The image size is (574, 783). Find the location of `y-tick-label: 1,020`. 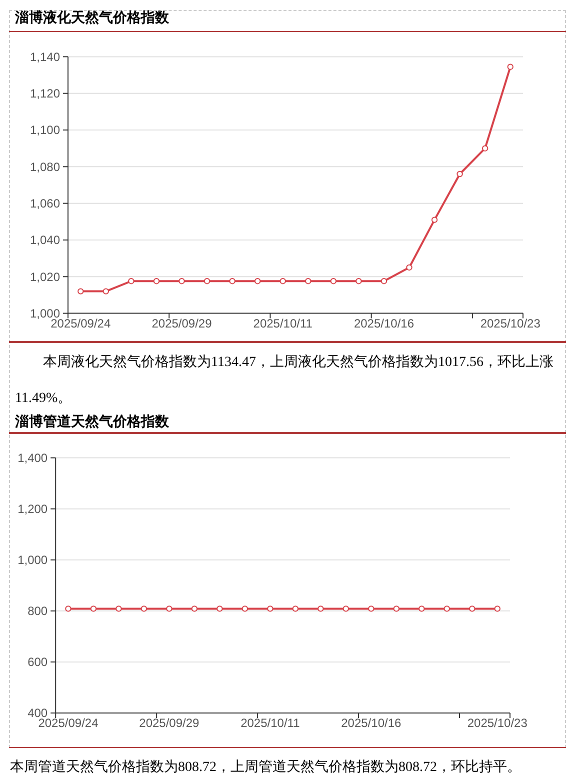

y-tick-label: 1,020 is located at coordinates (45, 277).